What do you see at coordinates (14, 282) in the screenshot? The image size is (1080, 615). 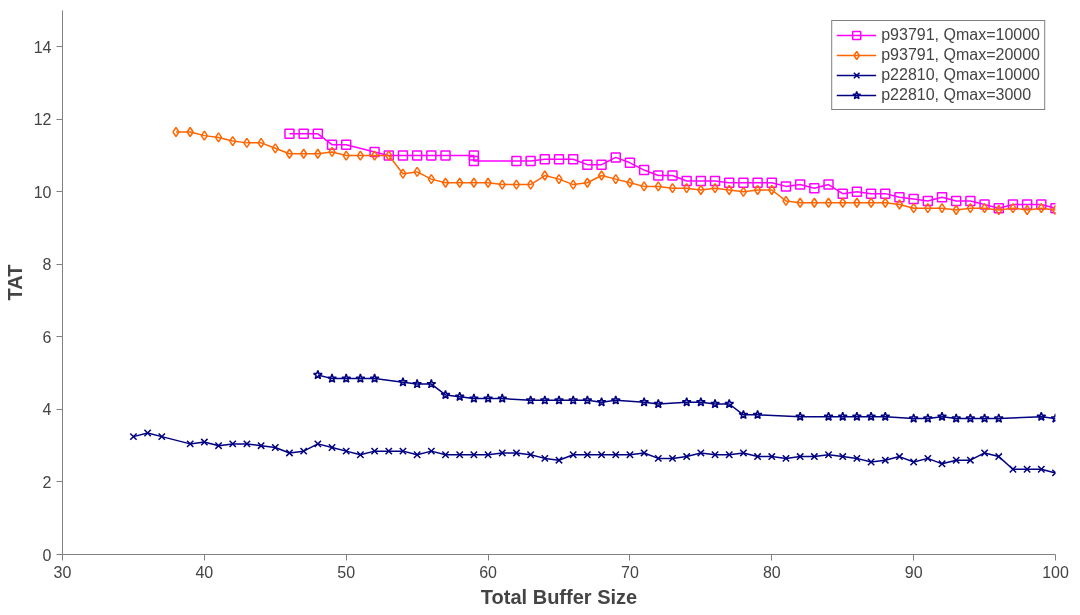 I see `y-axis-title: TAT` at bounding box center [14, 282].